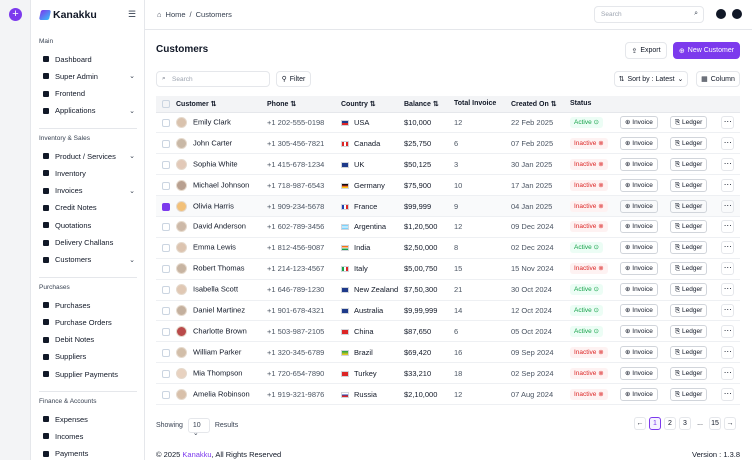 This screenshot has width=752, height=460. I want to click on sidebar-item-quotations: Quotations, so click(89, 225).